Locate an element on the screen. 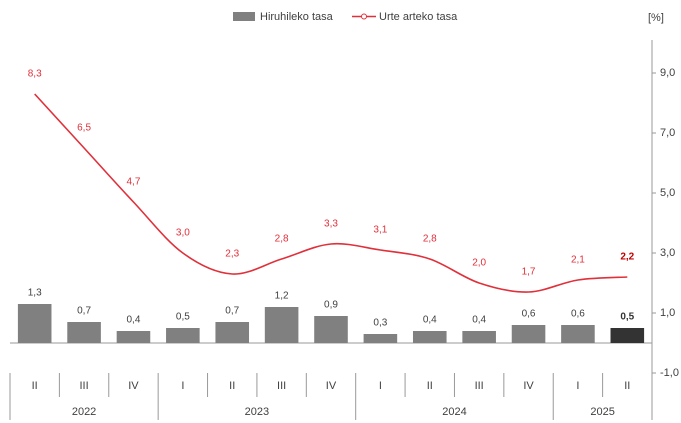  y-tick-label: 1,0 is located at coordinates (667, 313).